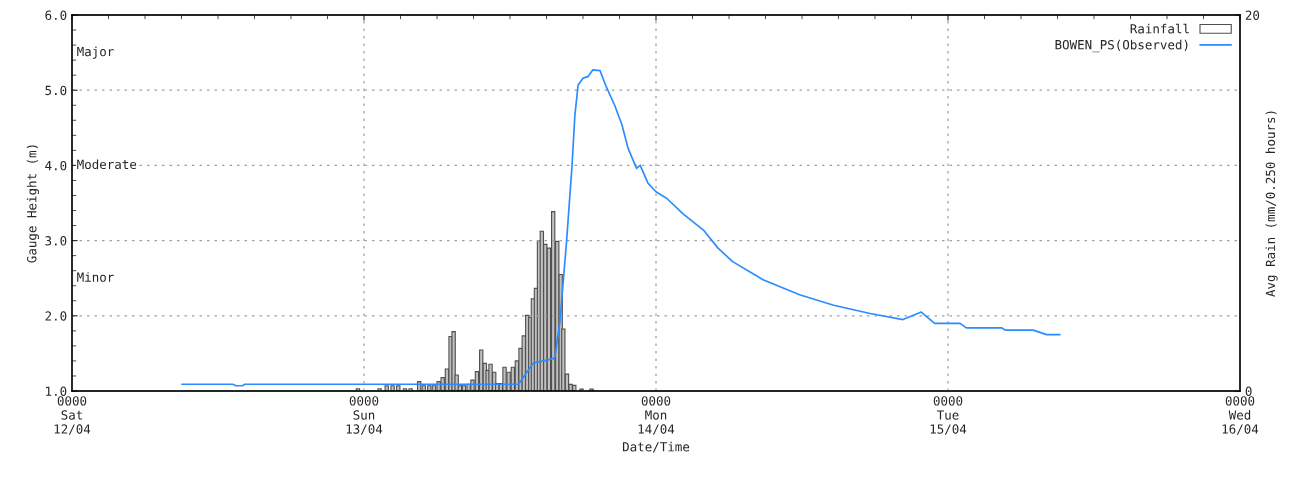  Describe the element at coordinates (33, 204) in the screenshot. I see `y-axis-title: Gauge Height (m)` at that location.